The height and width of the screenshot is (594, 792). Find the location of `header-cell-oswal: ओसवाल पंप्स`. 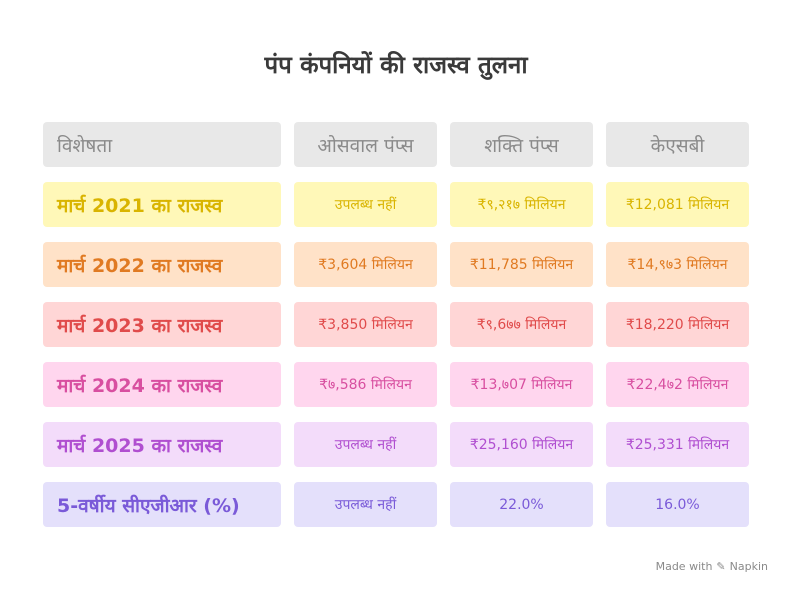

header-cell-oswal: ओसवाल पंप्स is located at coordinates (365, 144).